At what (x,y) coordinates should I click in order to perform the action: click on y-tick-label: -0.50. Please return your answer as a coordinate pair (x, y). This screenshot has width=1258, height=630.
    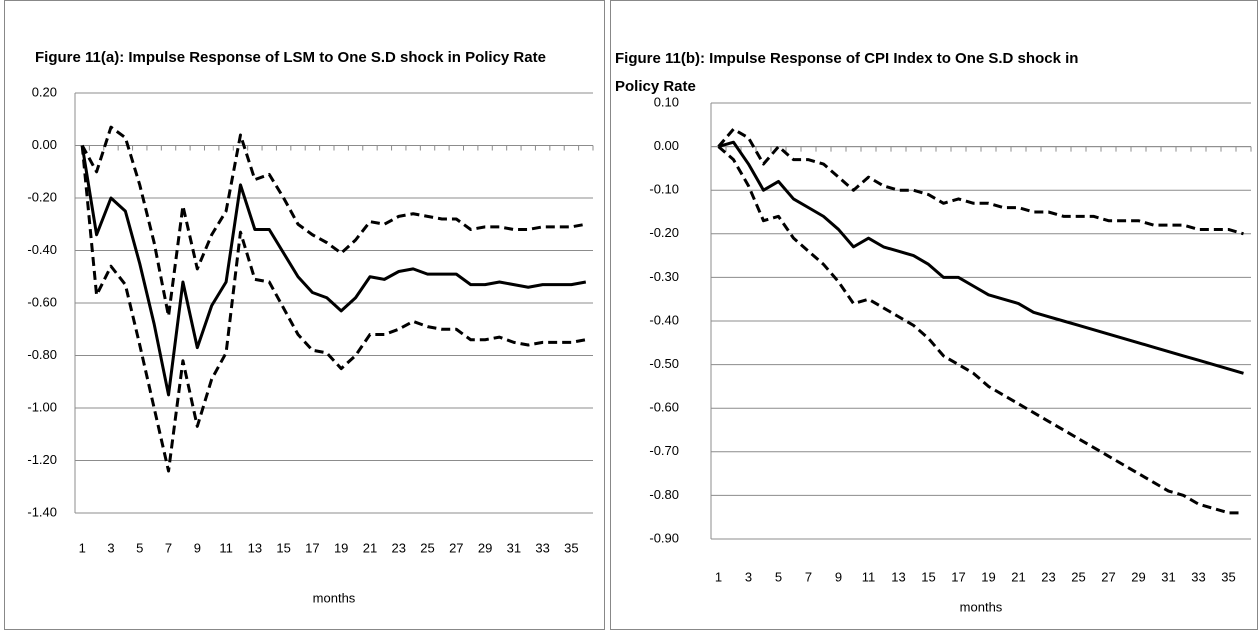
    Looking at the image, I should click on (664, 363).